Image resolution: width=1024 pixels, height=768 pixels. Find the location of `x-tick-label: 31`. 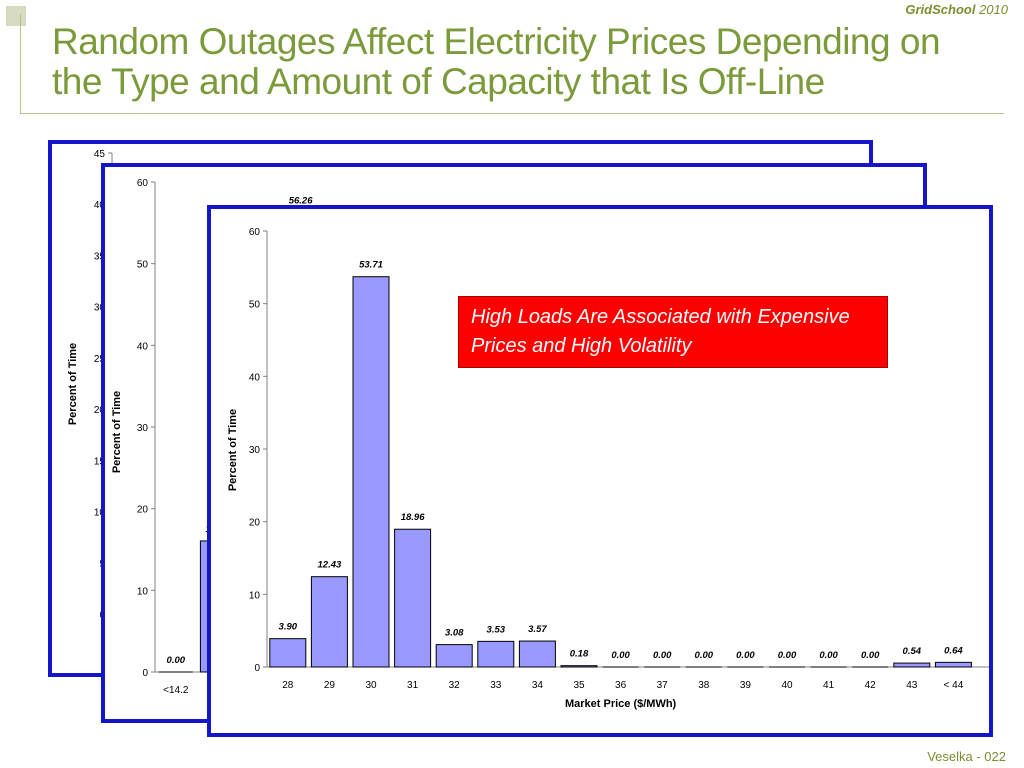

x-tick-label: 31 is located at coordinates (413, 685).